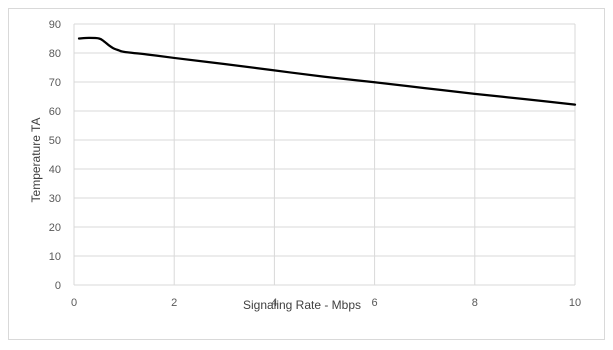 This screenshot has width=613, height=350. I want to click on y-tick-label: 80, so click(55, 54).